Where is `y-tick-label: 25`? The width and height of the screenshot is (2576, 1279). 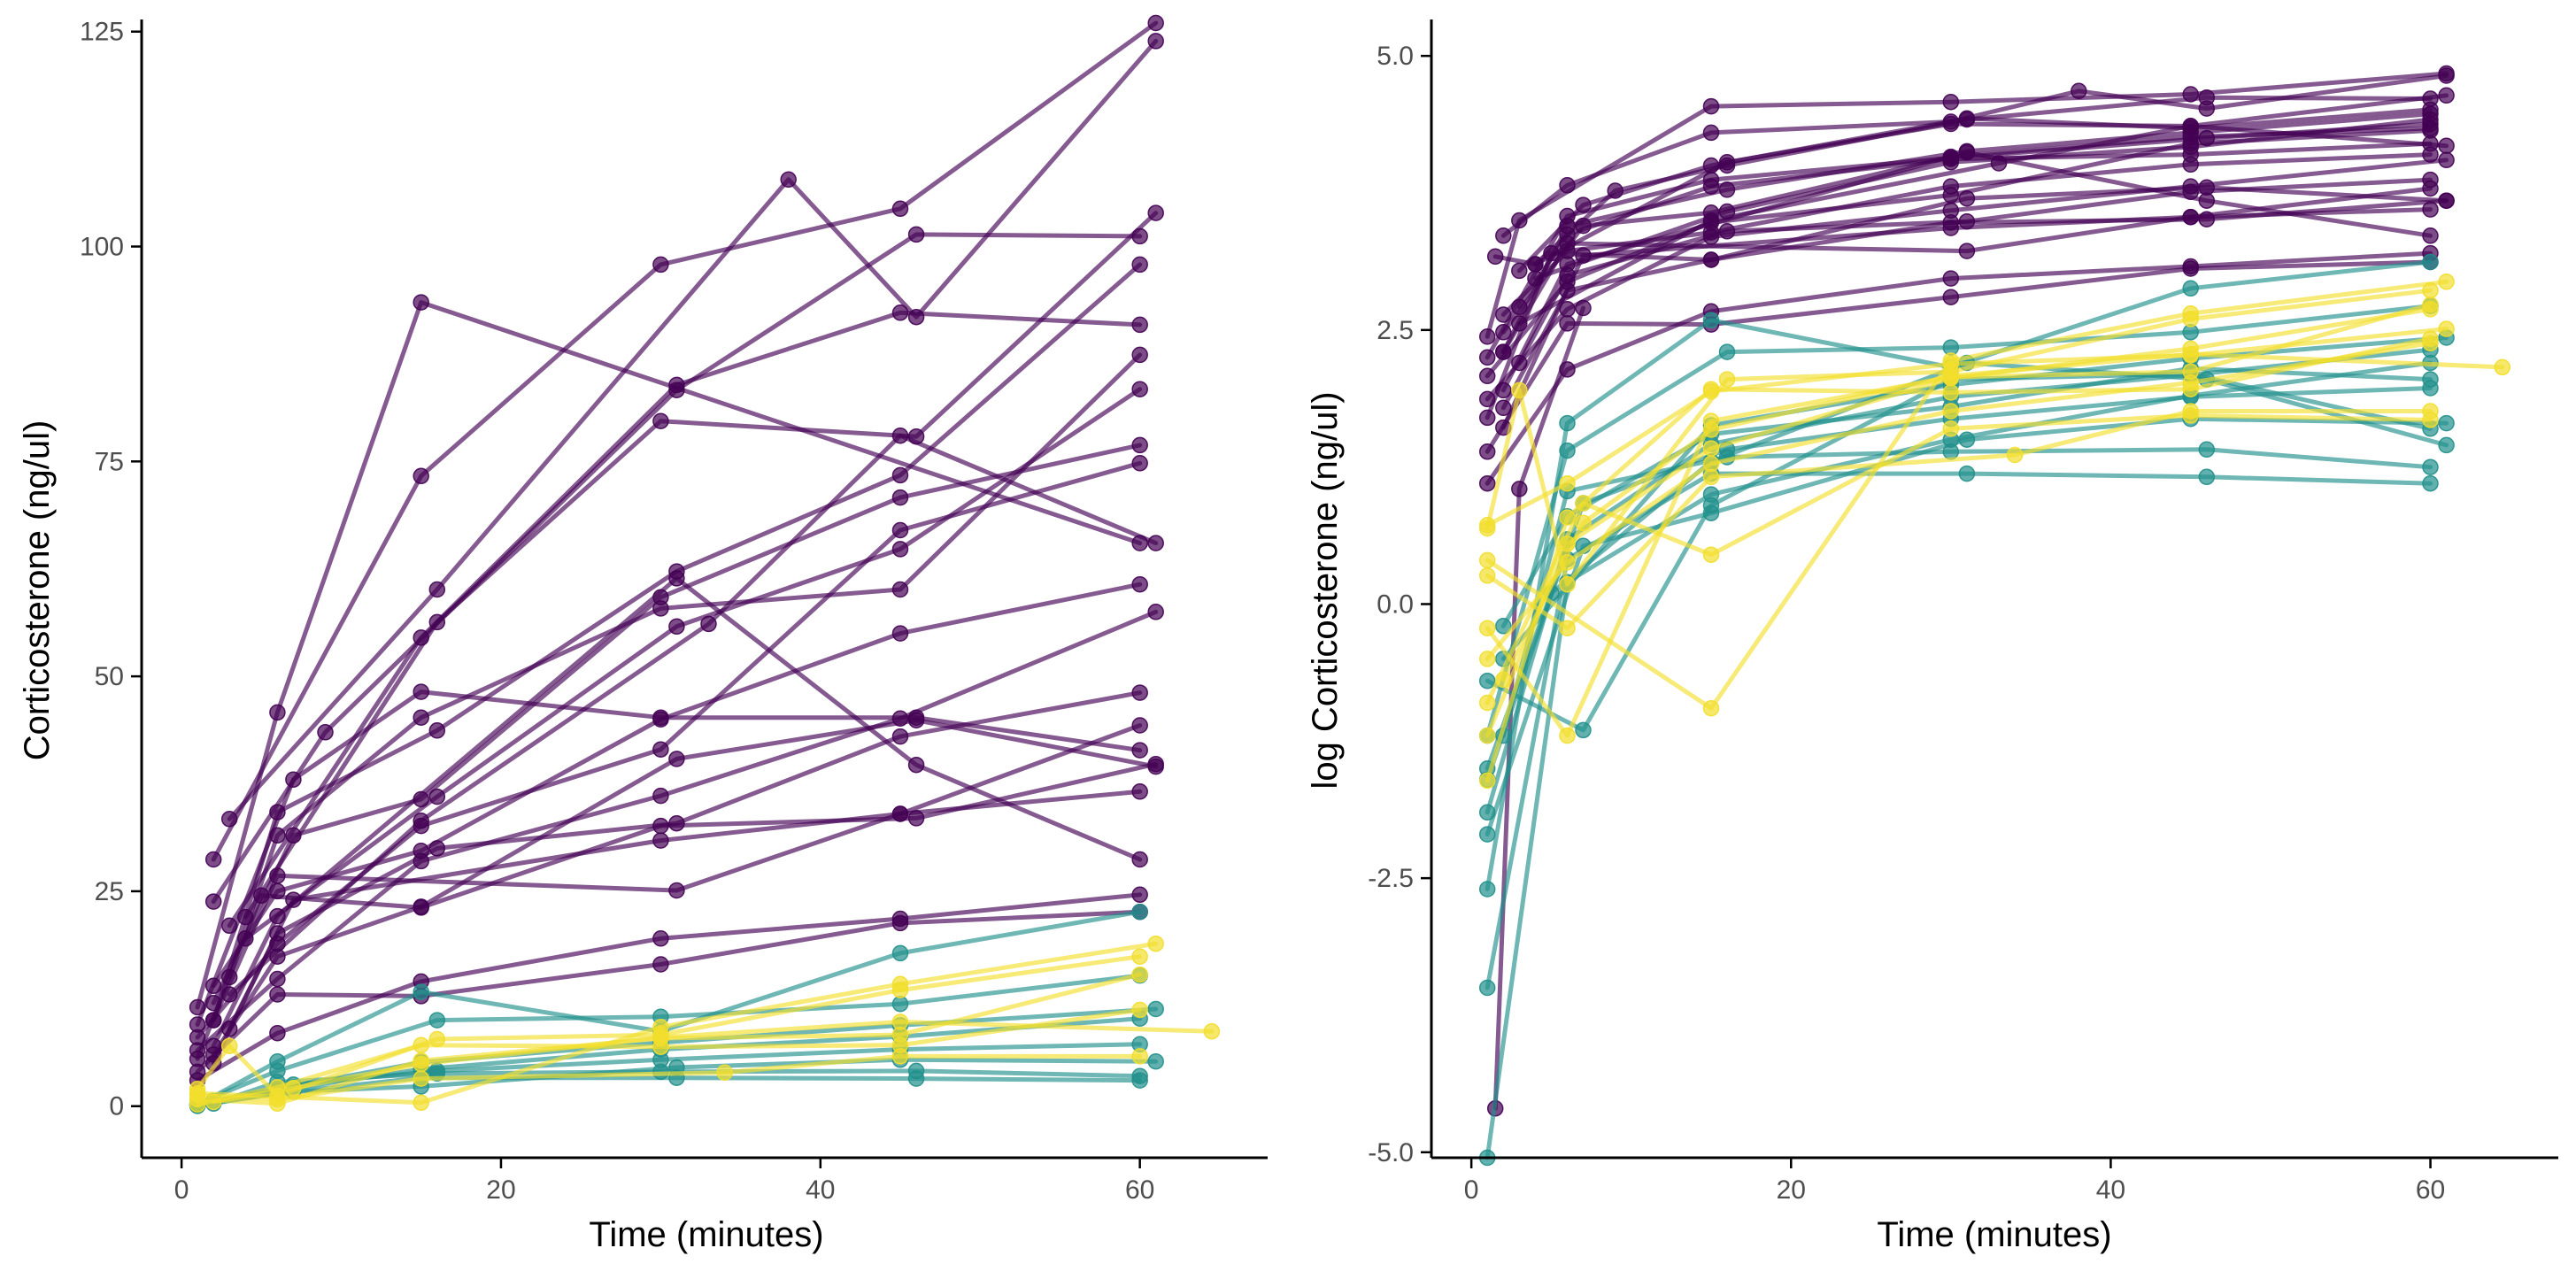 y-tick-label: 25 is located at coordinates (109, 891).